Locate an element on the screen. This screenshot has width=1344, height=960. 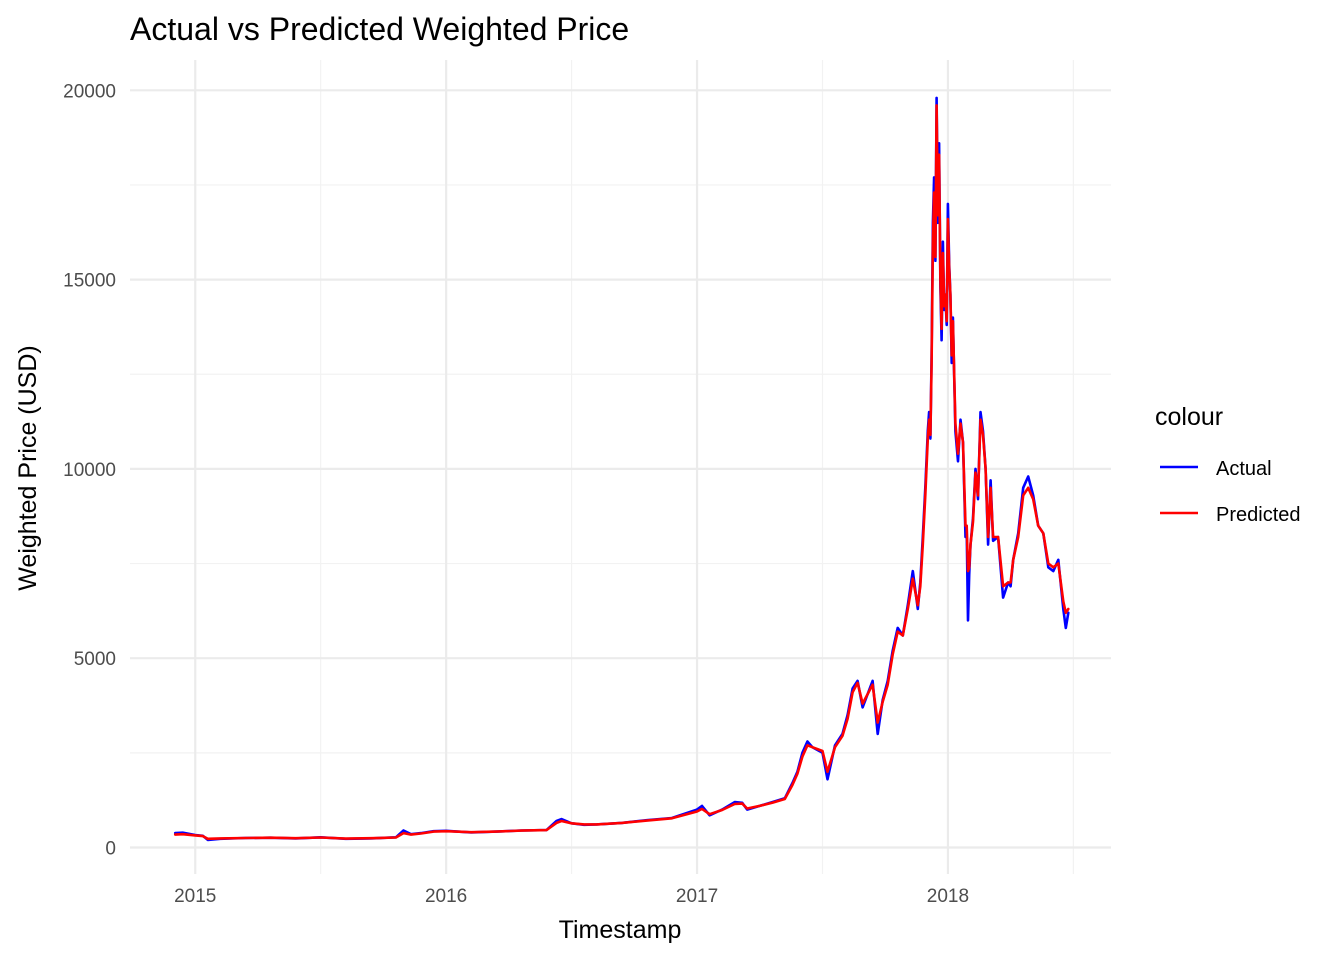
legend: colour Actual Predicted is located at coordinates (1228, 464).